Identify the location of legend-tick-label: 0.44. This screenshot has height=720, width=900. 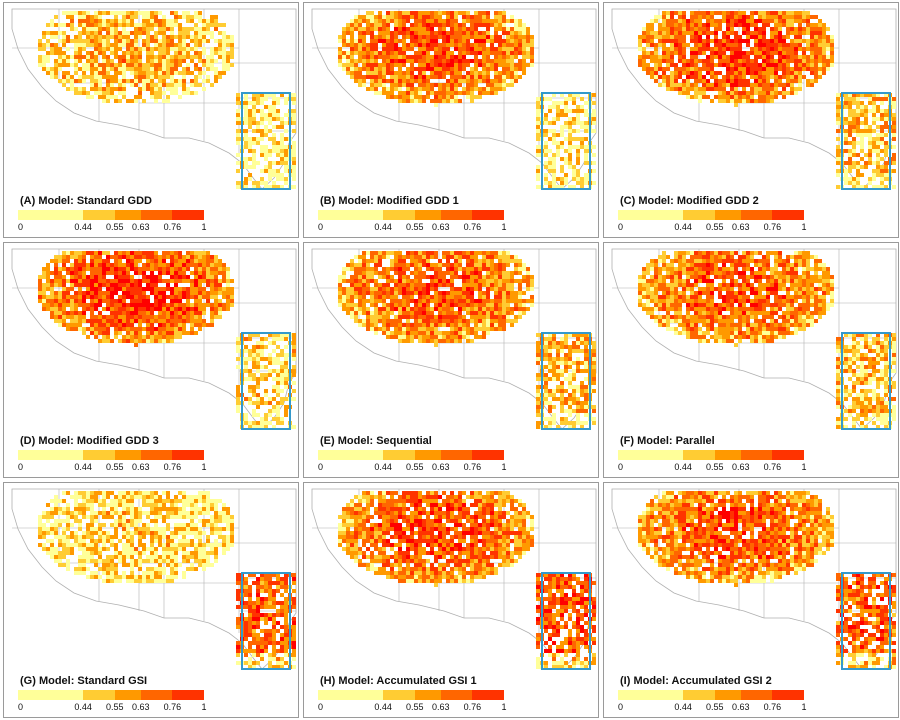
(83, 227).